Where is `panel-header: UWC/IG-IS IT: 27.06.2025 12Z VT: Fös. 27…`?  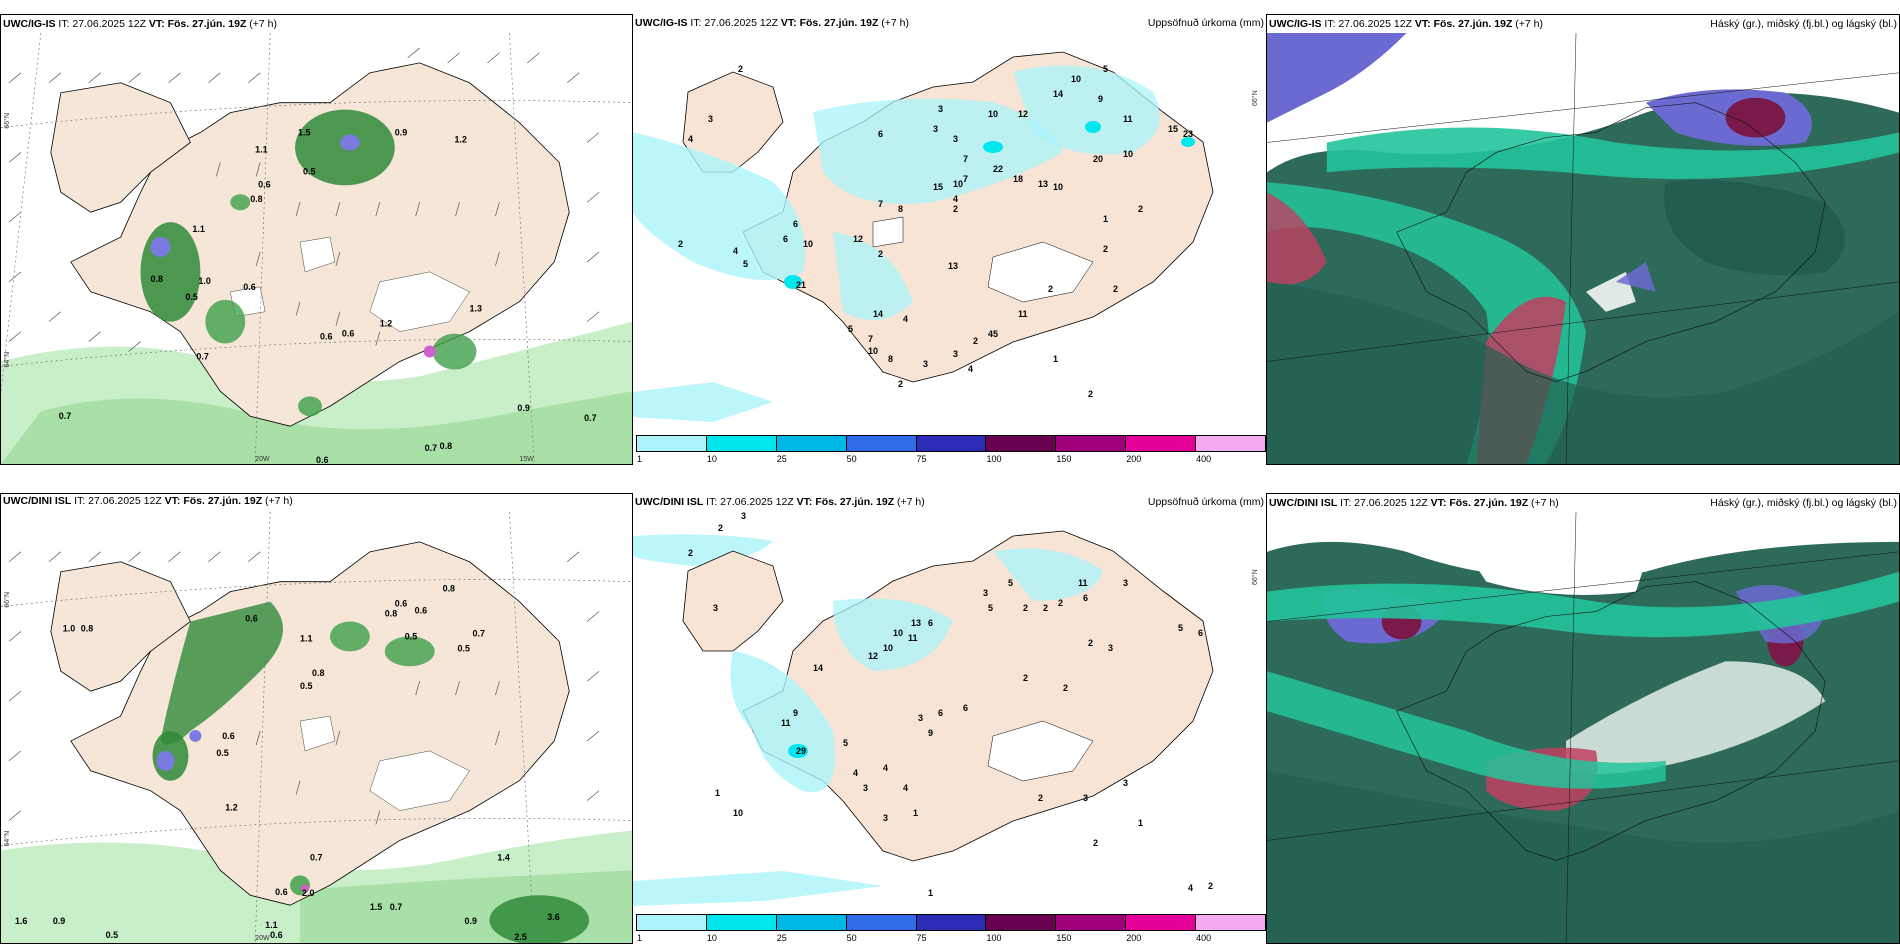
panel-header: UWC/IG-IS IT: 27.06.2025 12Z VT: Fös. 27… is located at coordinates (949, 23).